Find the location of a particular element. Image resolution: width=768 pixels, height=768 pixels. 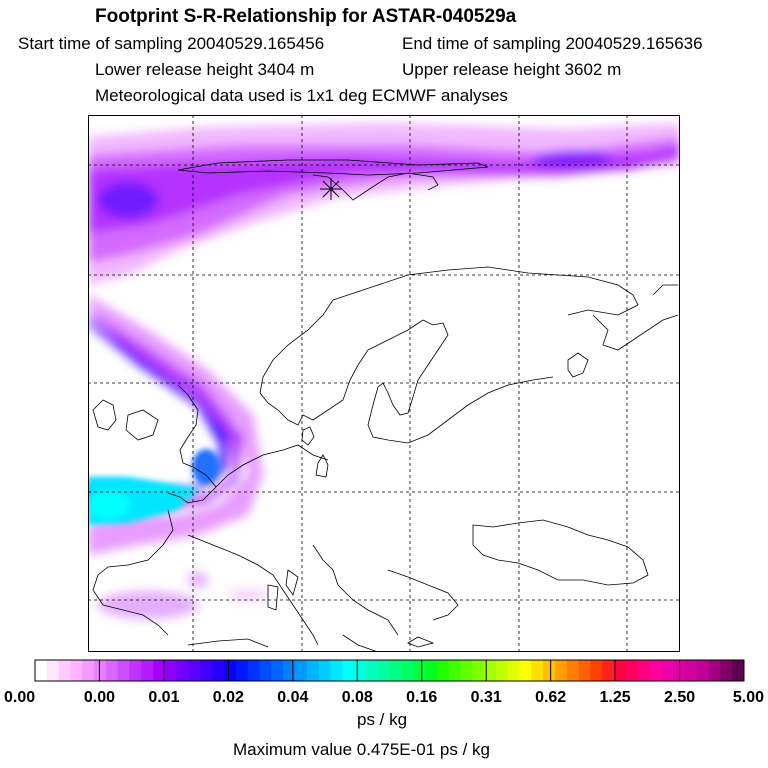

end-time-label: End time of sampling 20040529.165636 is located at coordinates (552, 43).